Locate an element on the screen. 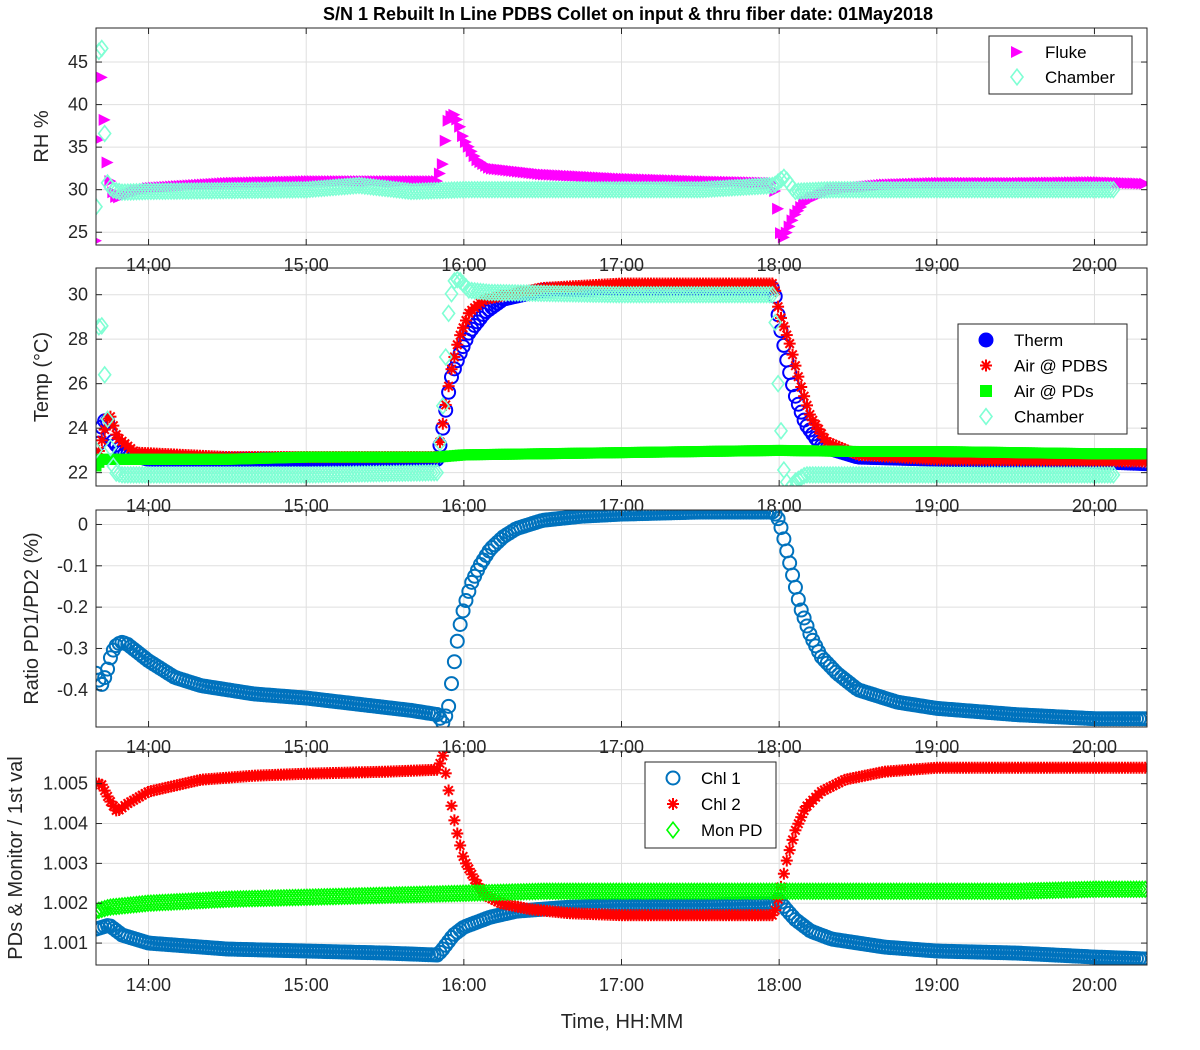 This screenshot has height=1050, width=1200. legend: Therm Air @ PDBS Air @ PDs Chamber is located at coordinates (1042, 379).